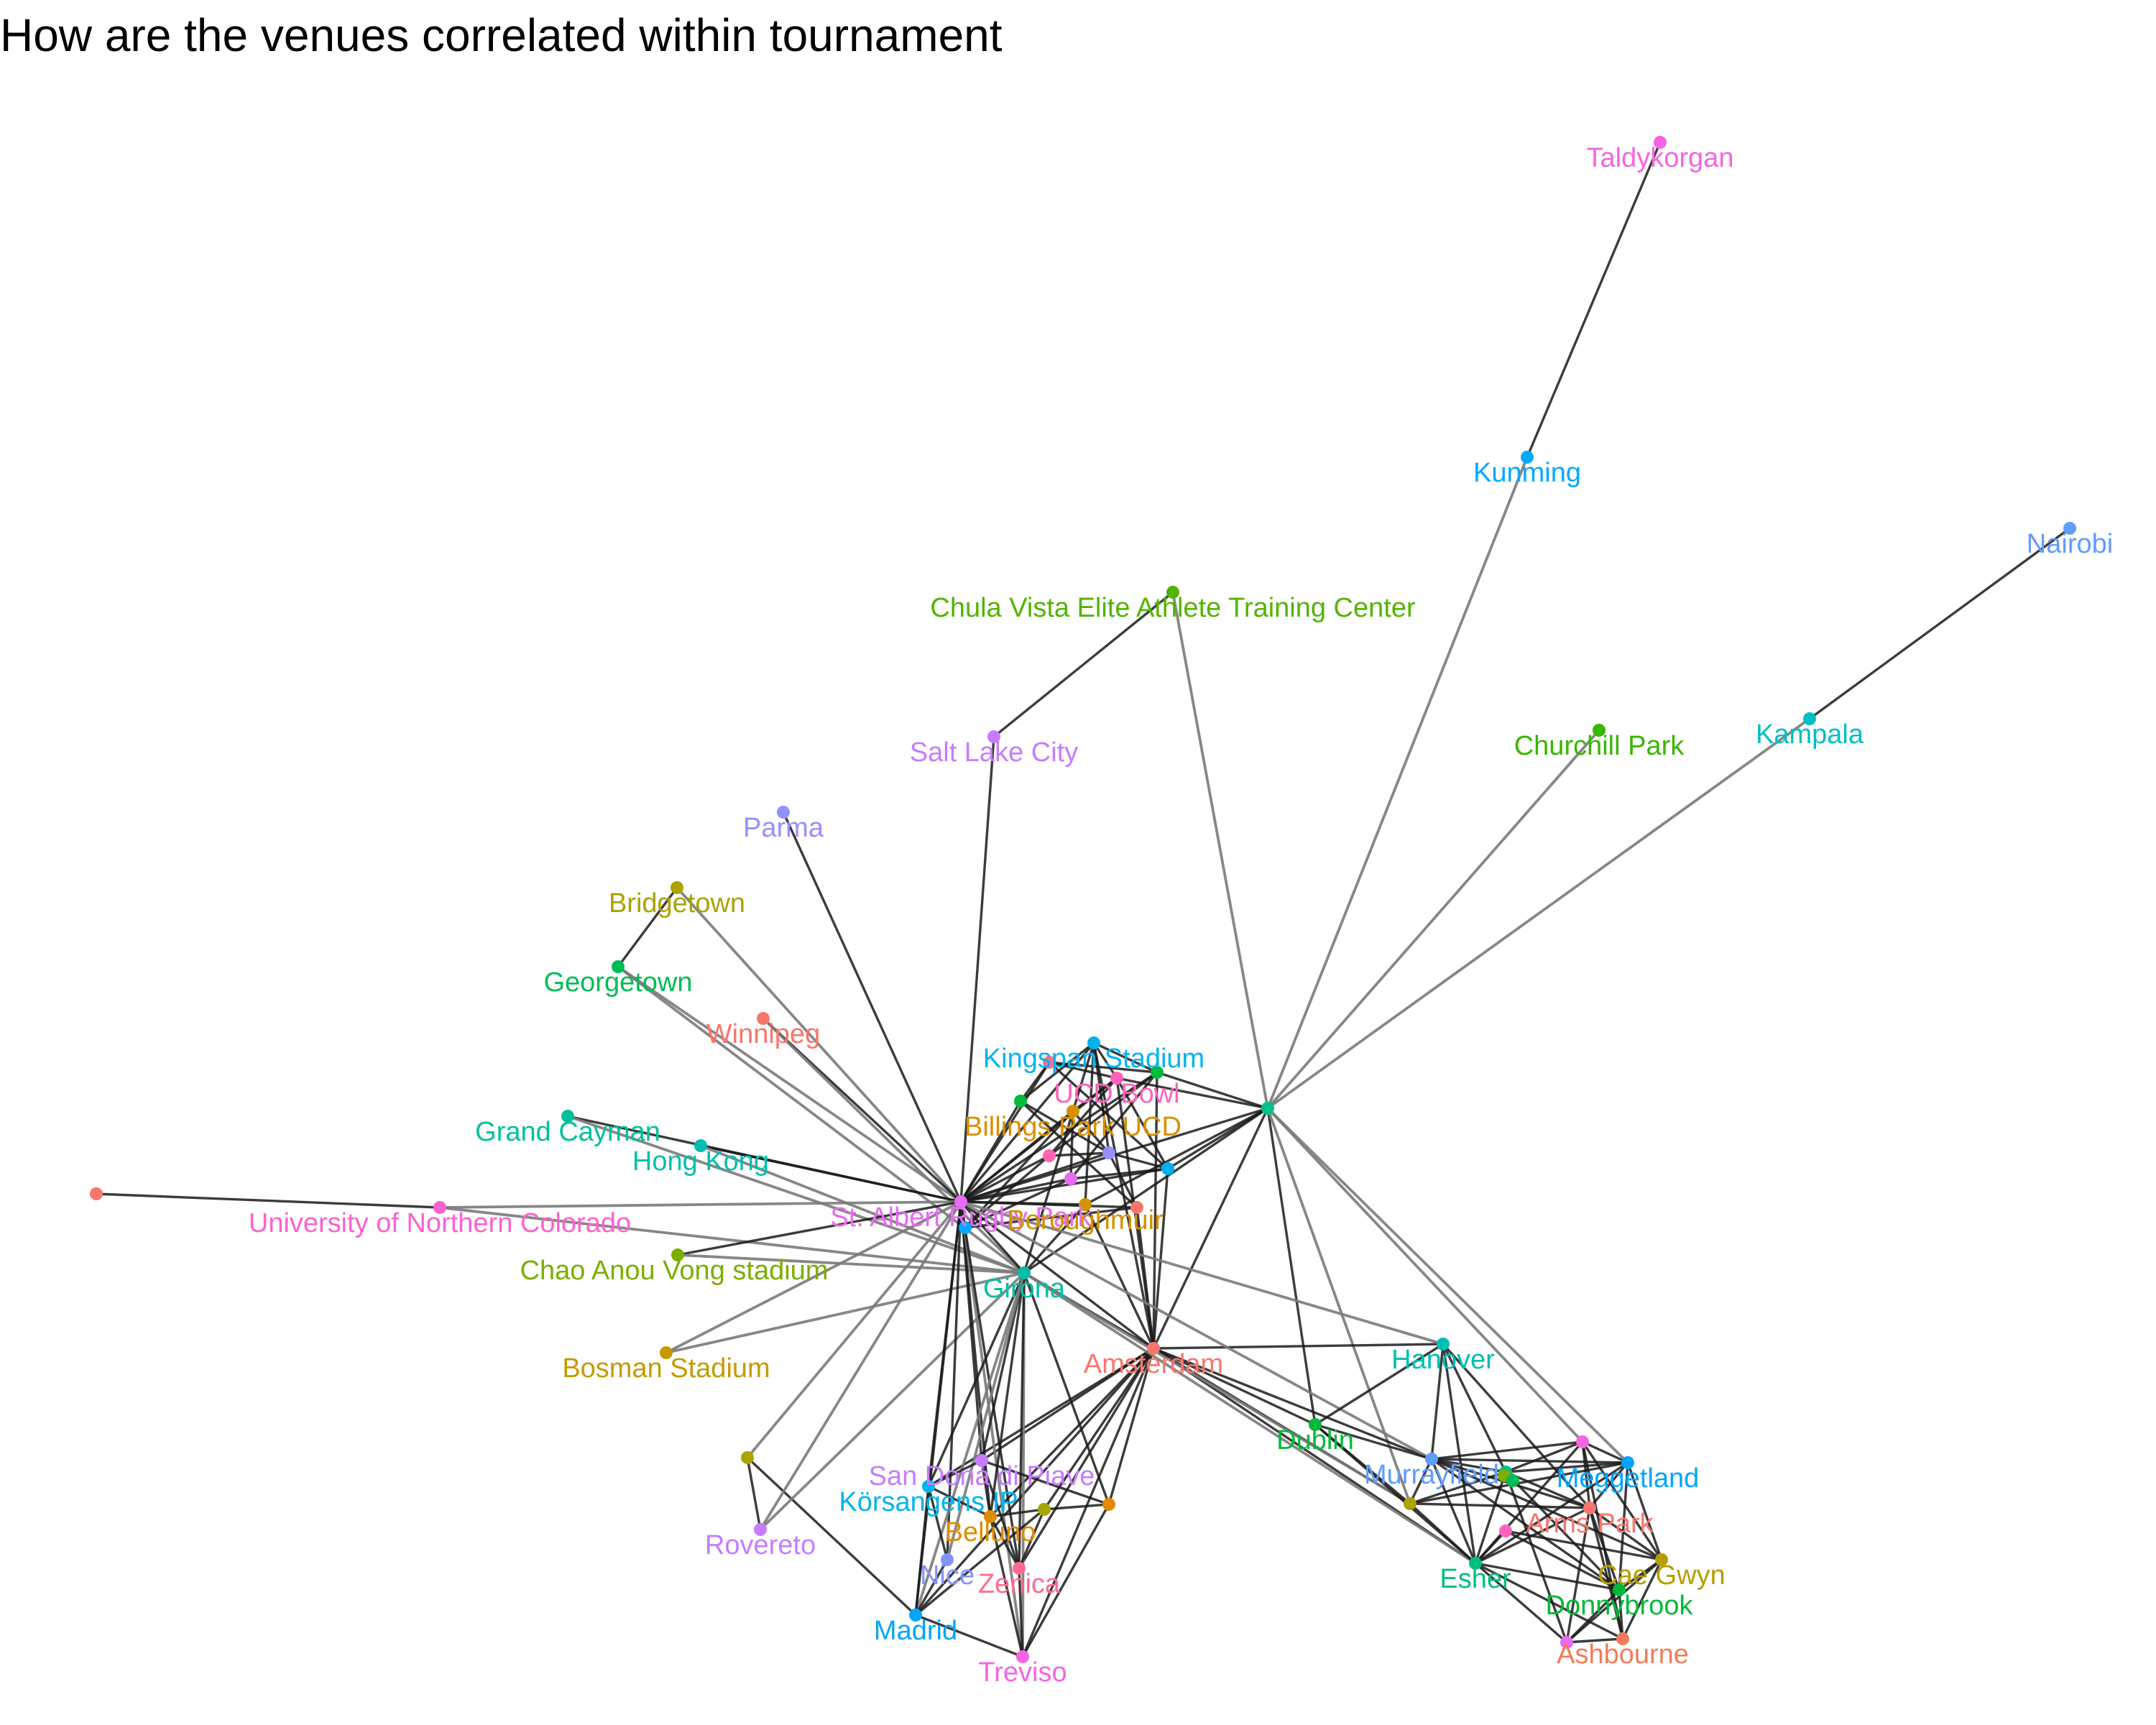  I want to click on node-Amsterdam, so click(1153, 1348).